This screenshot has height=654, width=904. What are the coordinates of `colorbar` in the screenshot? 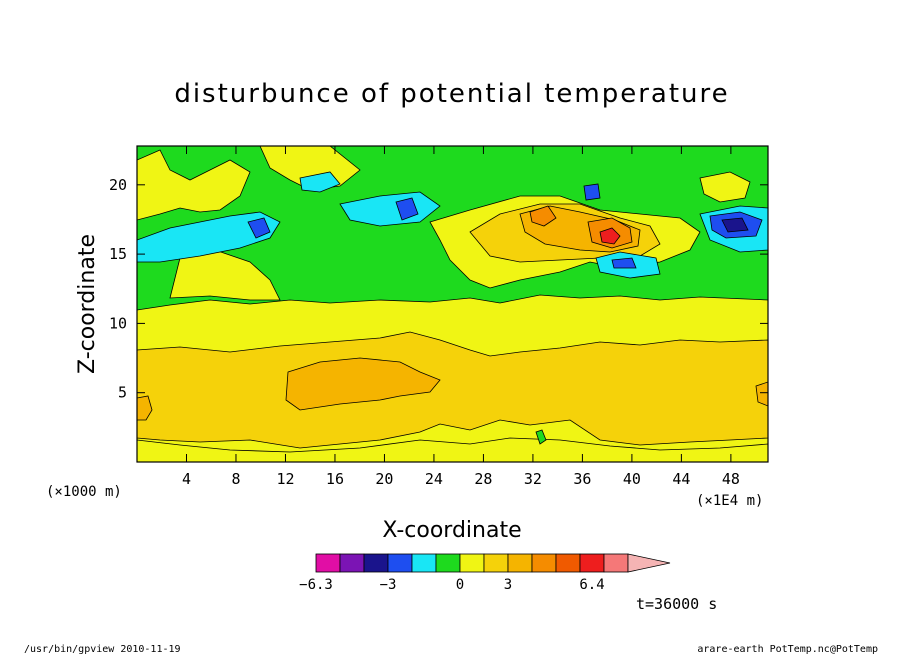 It's located at (493, 563).